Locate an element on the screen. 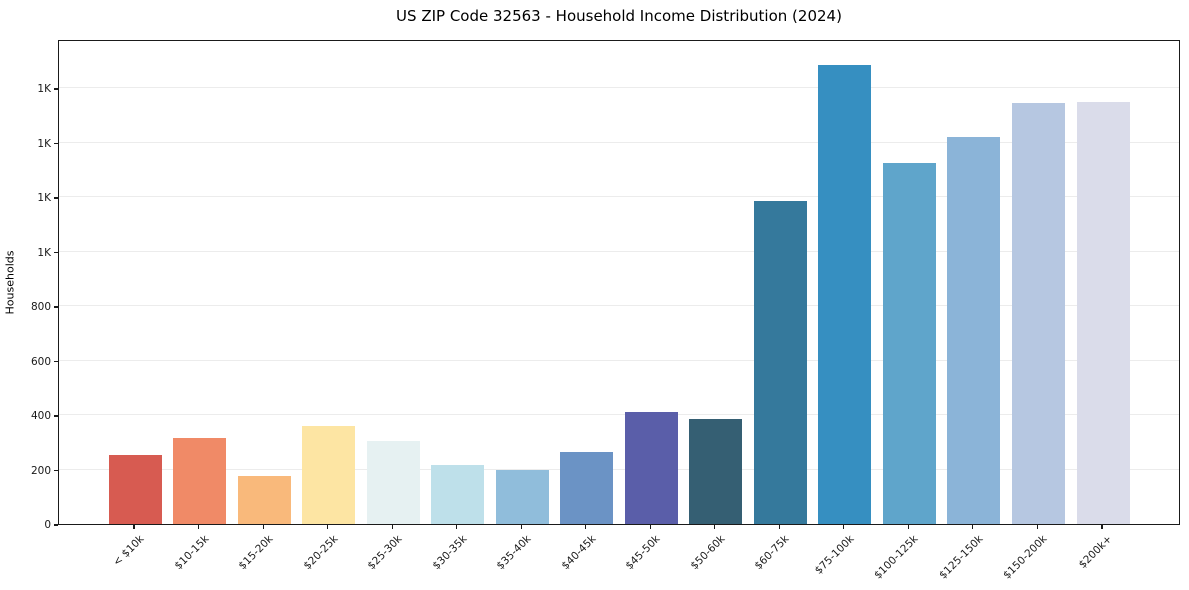 This screenshot has height=590, width=1189. bar-$30-35k is located at coordinates (458, 494).